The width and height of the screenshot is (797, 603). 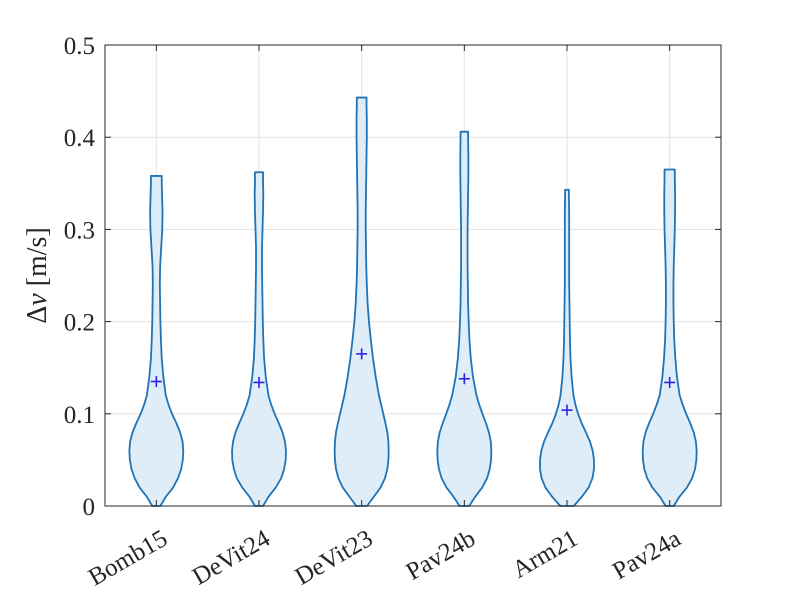 I want to click on y-axis-label-unit: [m/s], so click(x=37, y=260).